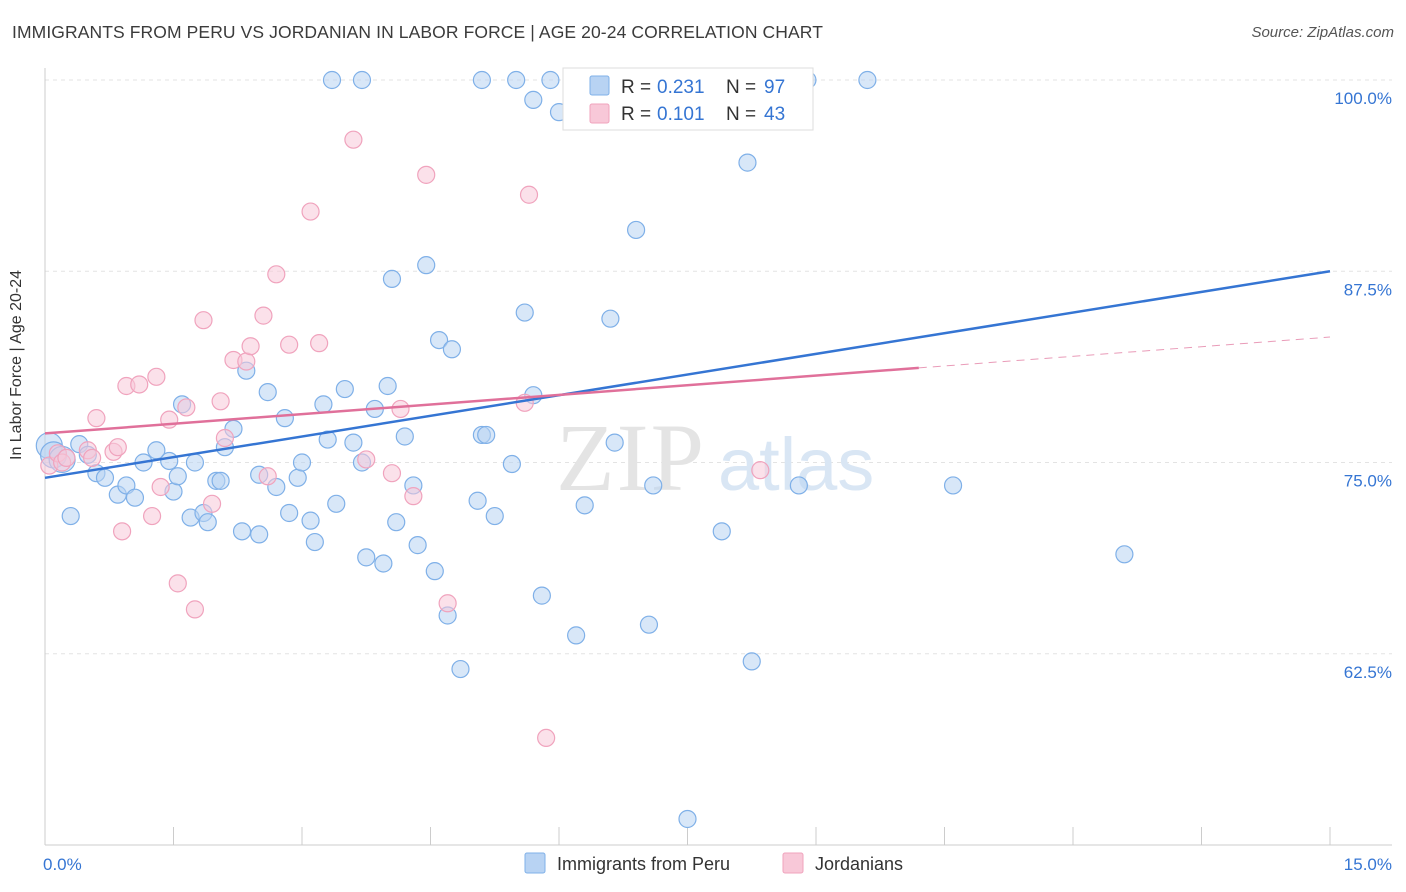 The height and width of the screenshot is (892, 1406). What do you see at coordinates (688, 99) in the screenshot?
I see `stats-legend: R = 0.231 N = 97 R = 0.101 N = 43` at bounding box center [688, 99].